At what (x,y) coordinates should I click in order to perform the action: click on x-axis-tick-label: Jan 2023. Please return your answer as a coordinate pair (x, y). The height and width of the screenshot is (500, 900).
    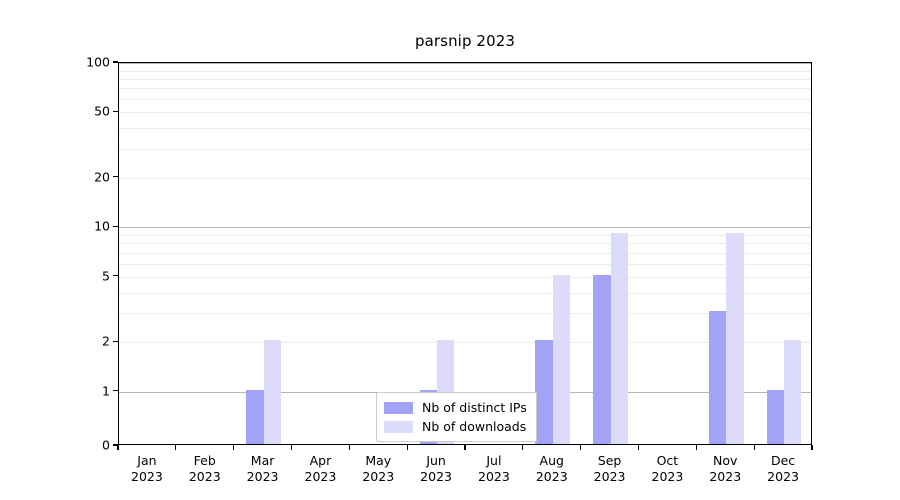
    Looking at the image, I should click on (147, 469).